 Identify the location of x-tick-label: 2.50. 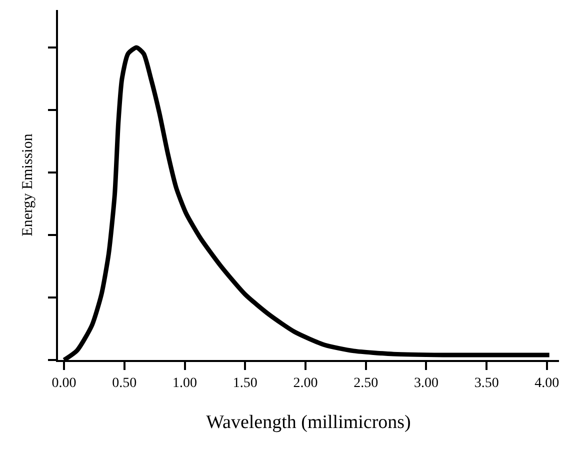
(366, 383).